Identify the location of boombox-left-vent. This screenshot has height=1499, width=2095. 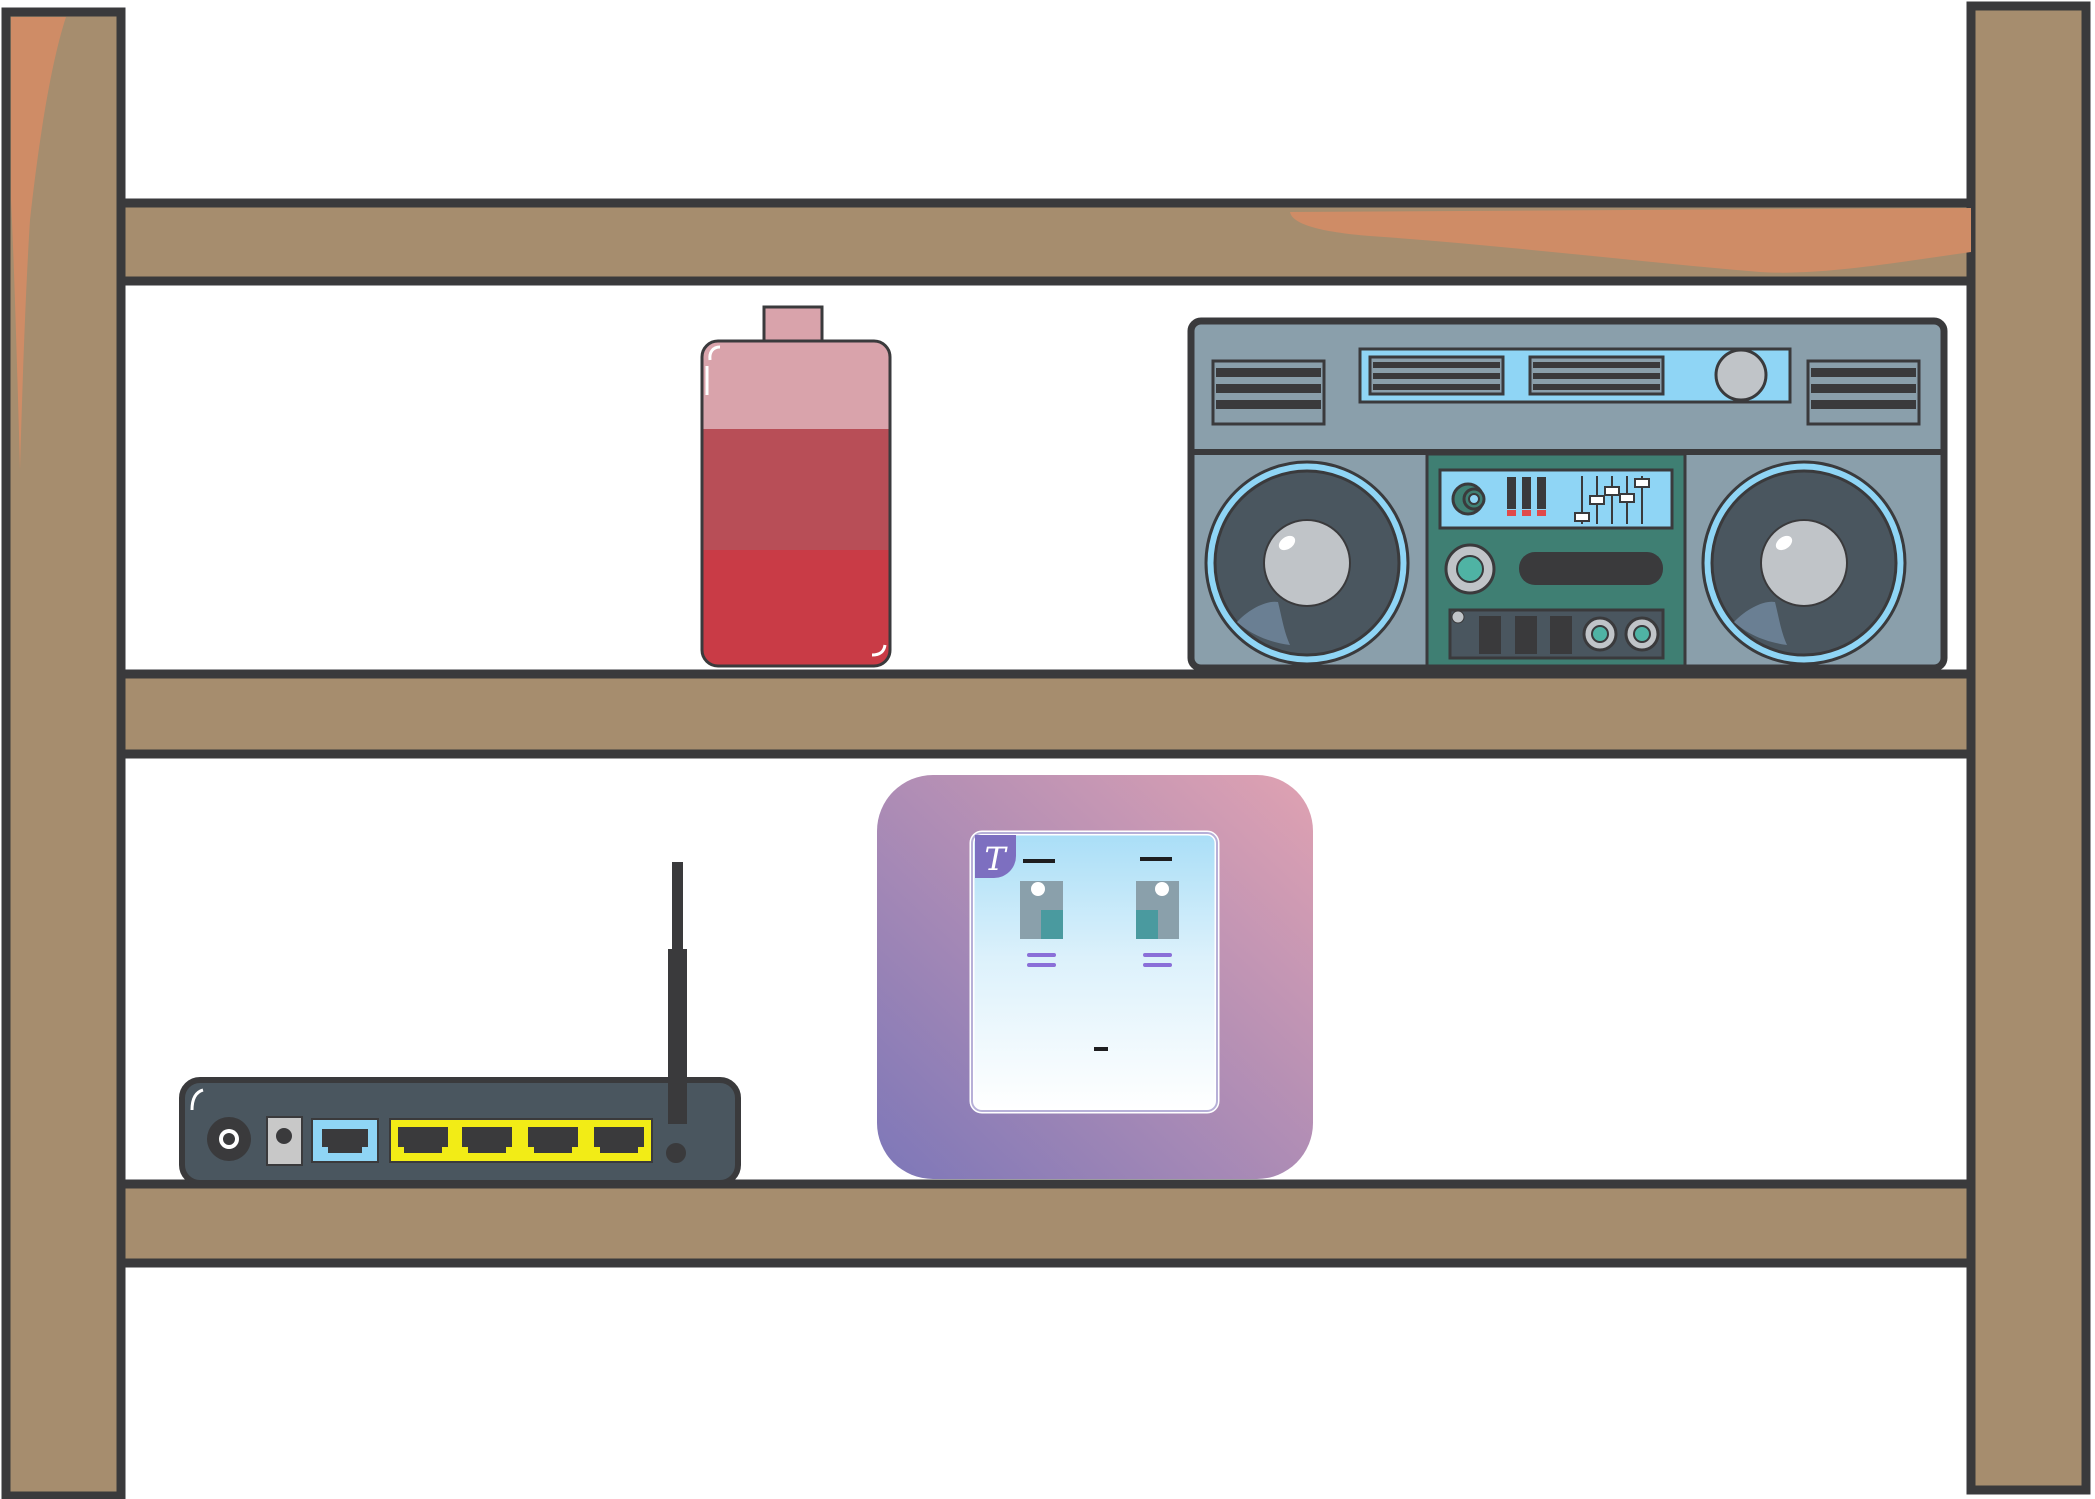
(1268, 392).